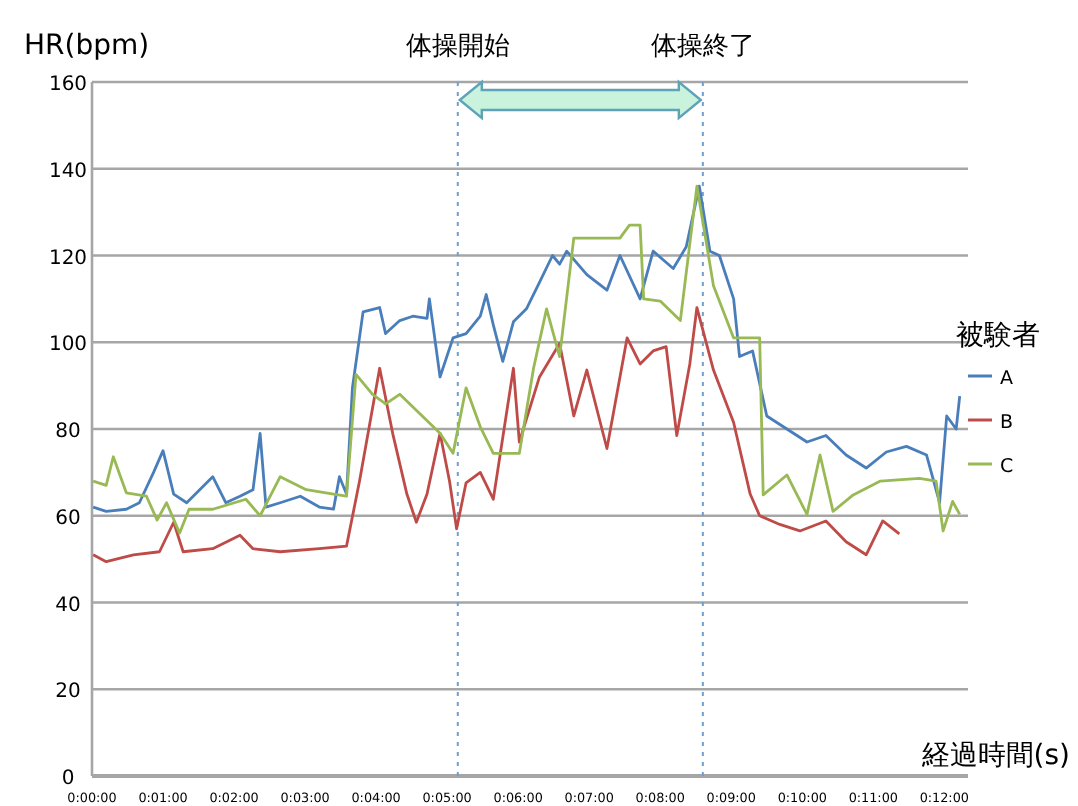 The height and width of the screenshot is (806, 1078). Describe the element at coordinates (457, 47) in the screenshot. I see `ref-line-label: 体操開始` at that location.